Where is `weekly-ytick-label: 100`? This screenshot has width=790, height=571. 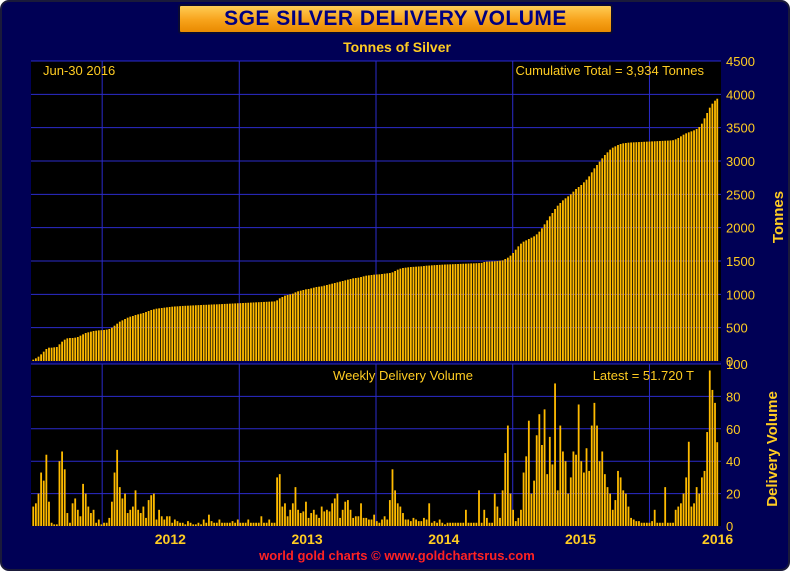 weekly-ytick-label: 100 is located at coordinates (737, 364).